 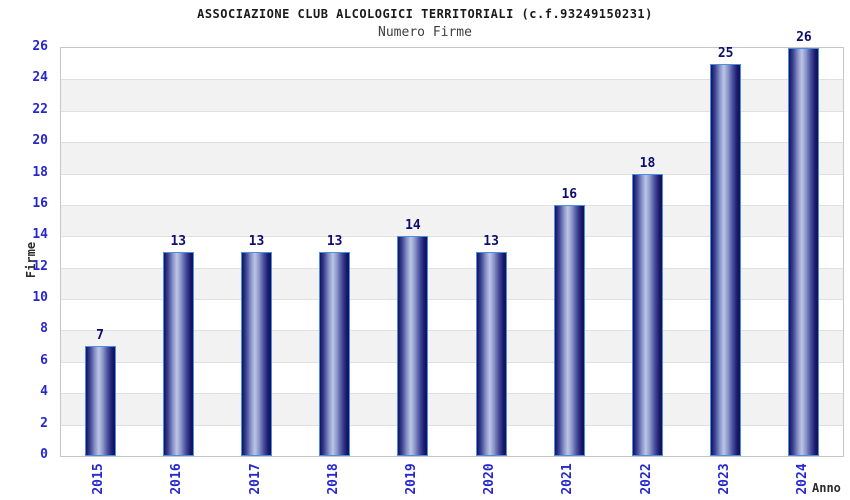 What do you see at coordinates (724, 479) in the screenshot?
I see `x-tick-label: 2023` at bounding box center [724, 479].